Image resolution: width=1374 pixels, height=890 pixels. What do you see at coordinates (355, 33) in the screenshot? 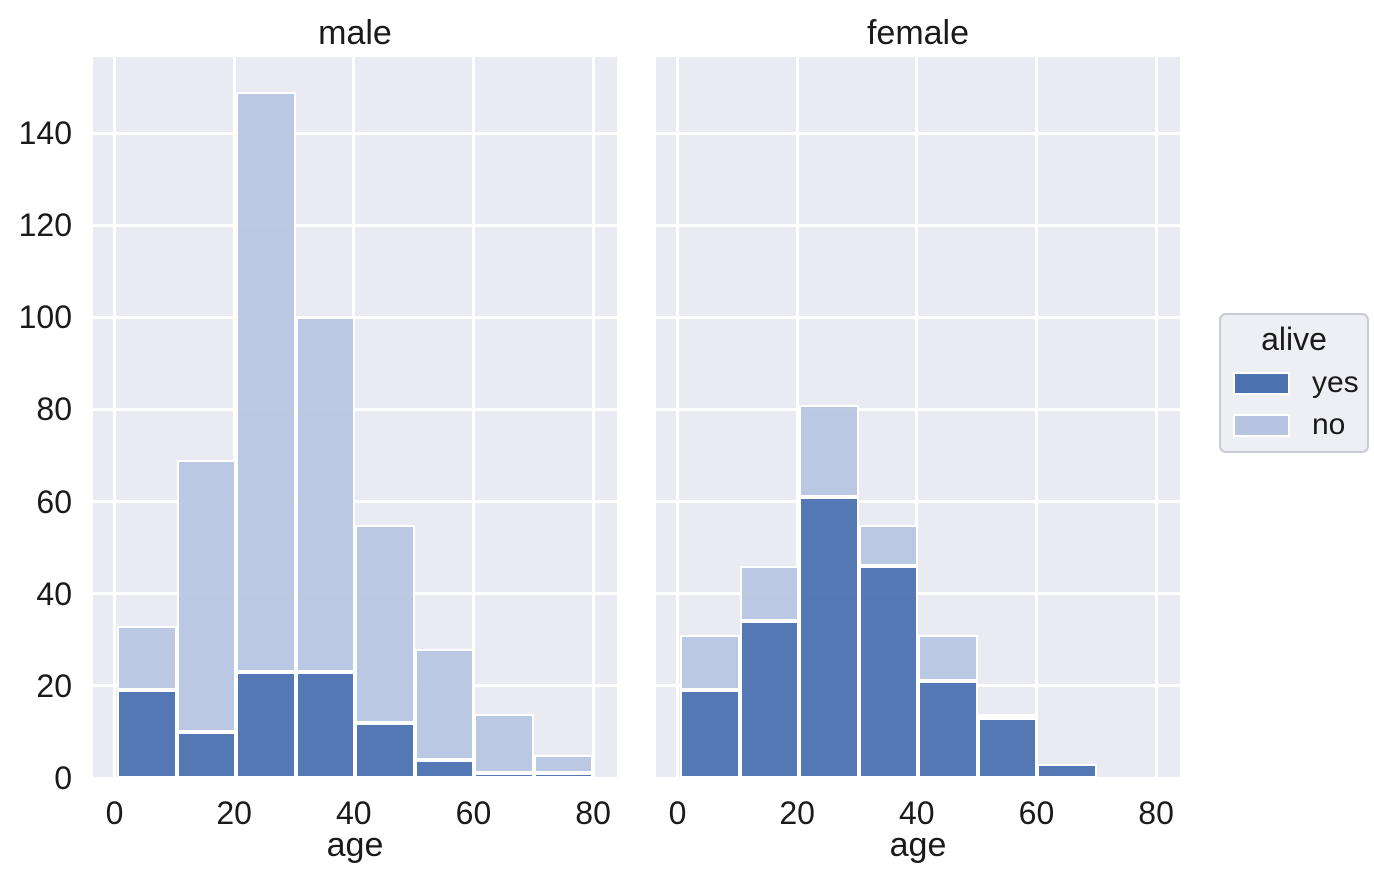
I see `facet-title-male: male` at bounding box center [355, 33].